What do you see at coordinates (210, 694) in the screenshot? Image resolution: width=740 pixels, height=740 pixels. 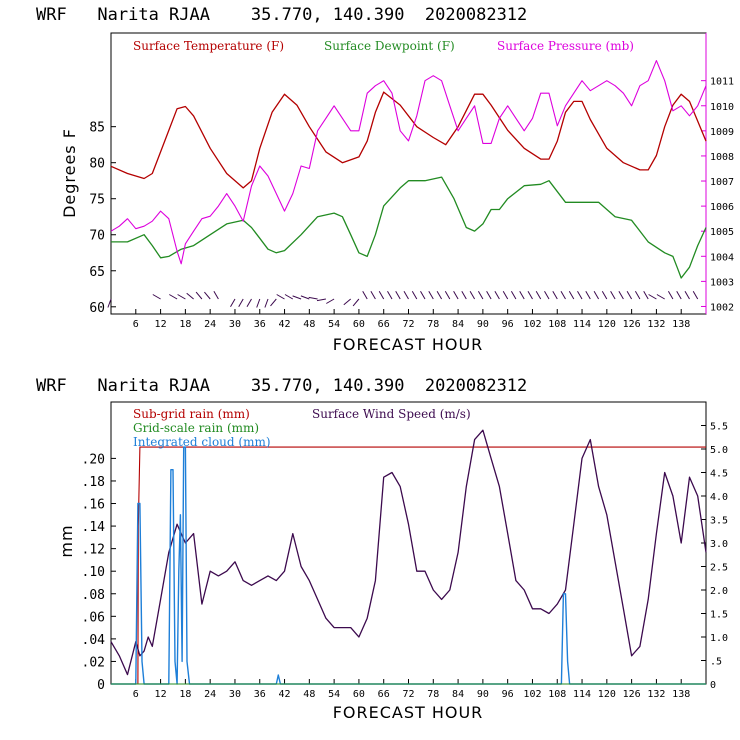 I see `x-tick-label: 24` at bounding box center [210, 694].